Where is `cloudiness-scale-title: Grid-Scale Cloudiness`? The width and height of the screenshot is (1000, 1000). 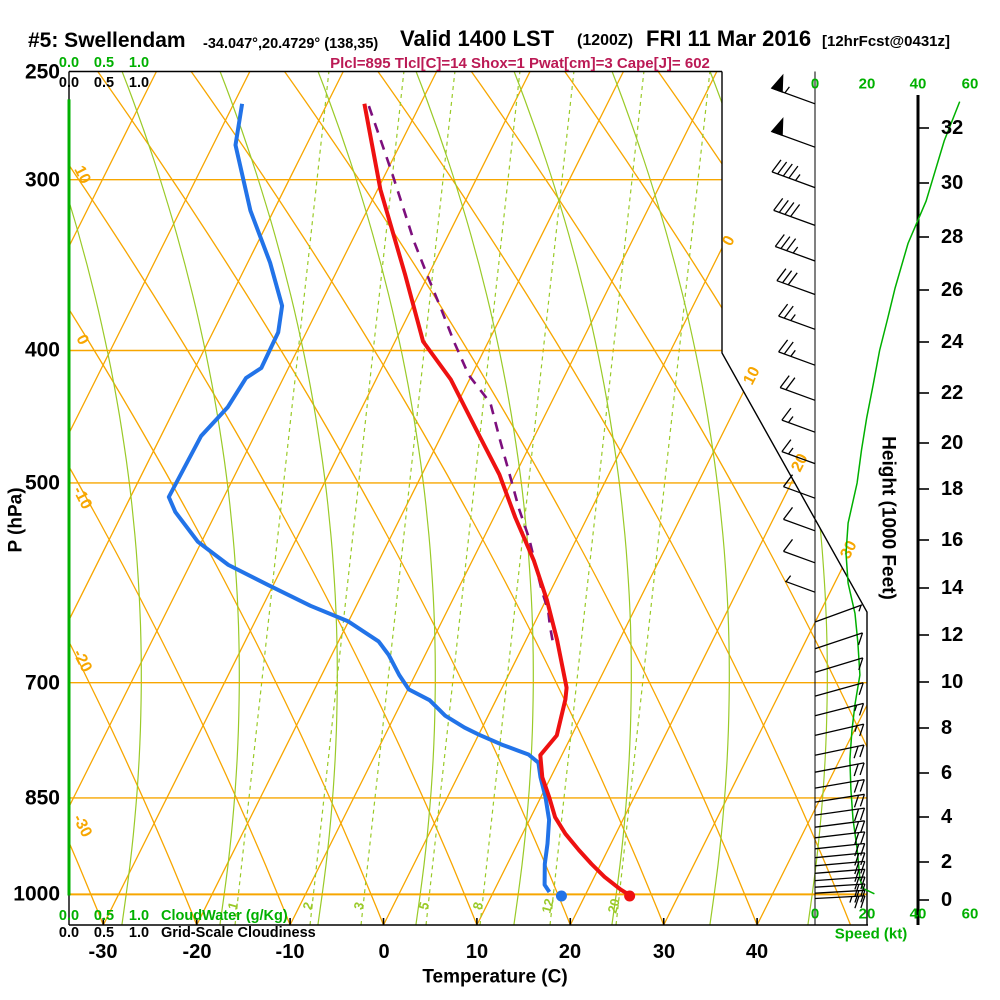
cloudiness-scale-title: Grid-Scale Cloudiness is located at coordinates (238, 932).